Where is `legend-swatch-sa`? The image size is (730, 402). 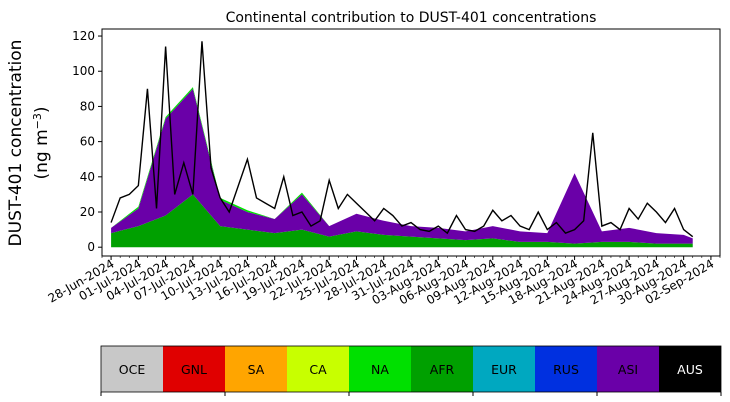 legend-swatch-sa is located at coordinates (256, 369).